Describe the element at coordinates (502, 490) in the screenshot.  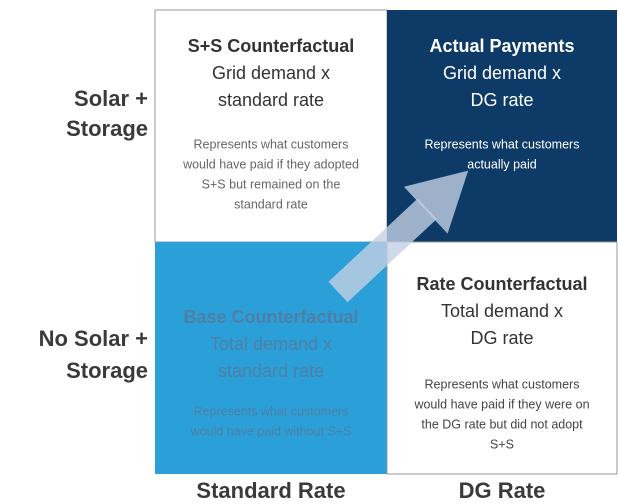
I see `column-label: DG Rate` at that location.